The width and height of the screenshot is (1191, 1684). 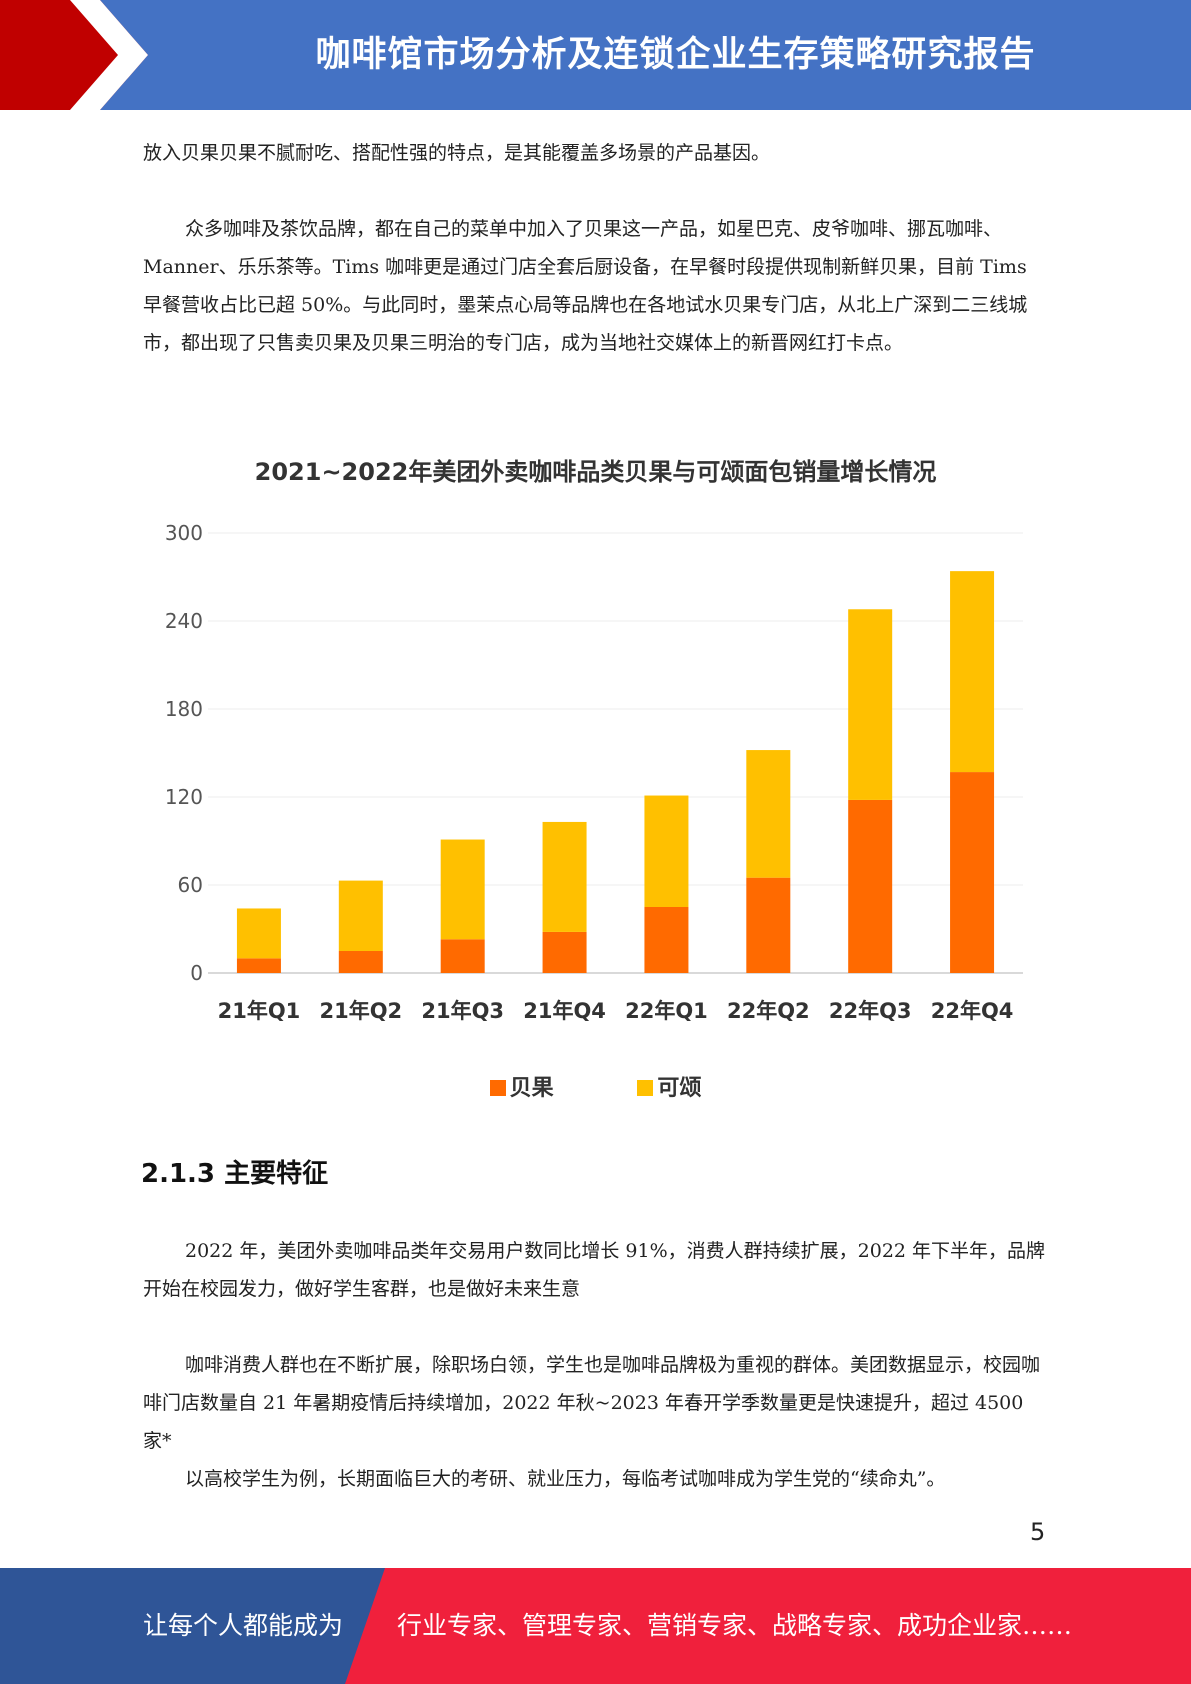 I want to click on header-arrow-decoration, so click(x=74, y=55).